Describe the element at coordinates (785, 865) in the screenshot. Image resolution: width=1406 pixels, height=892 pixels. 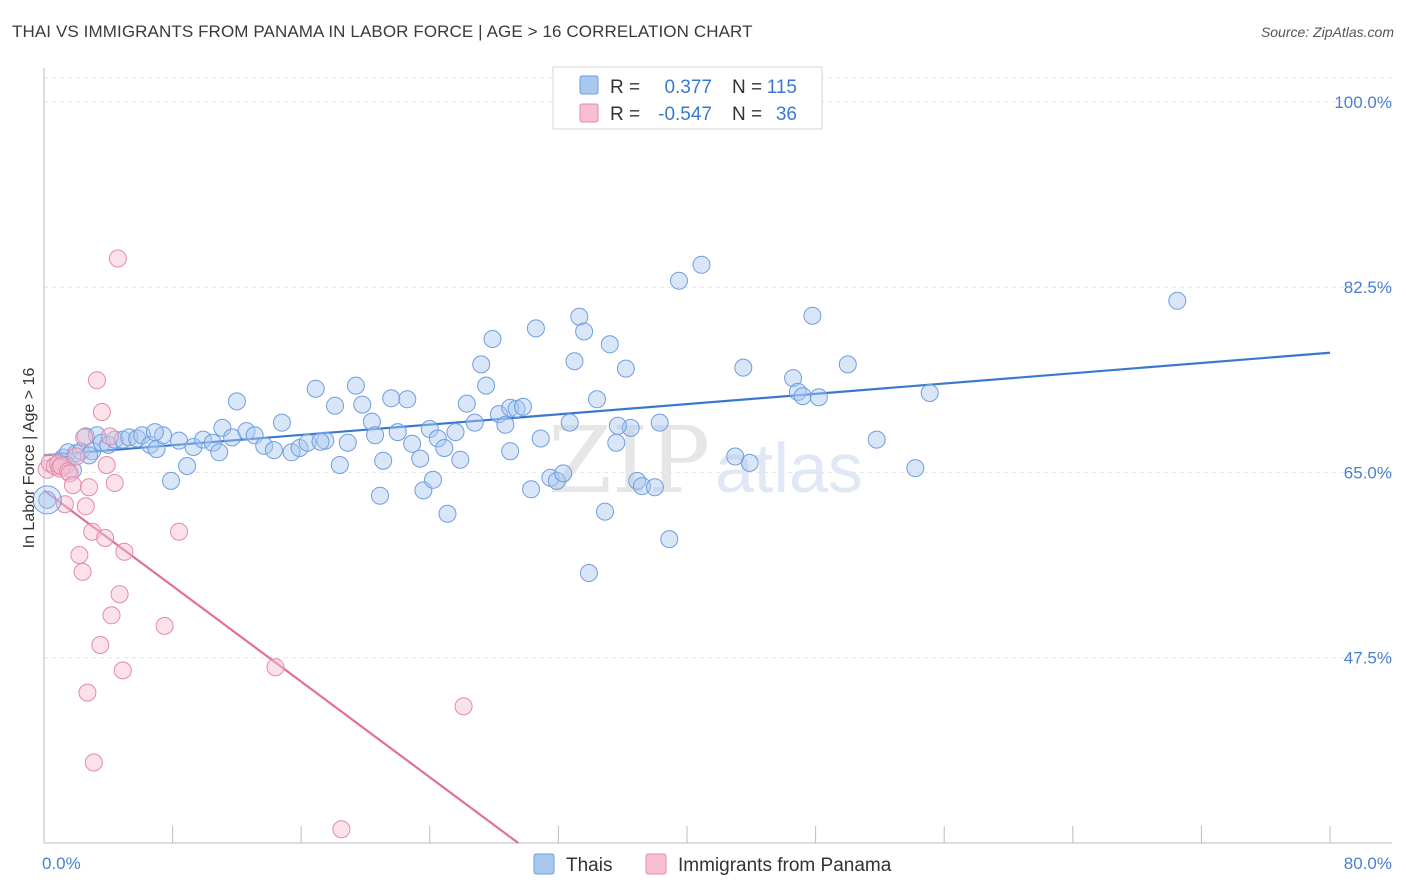
I see `series-legend-label-panama: Immigrants from Panama` at that location.